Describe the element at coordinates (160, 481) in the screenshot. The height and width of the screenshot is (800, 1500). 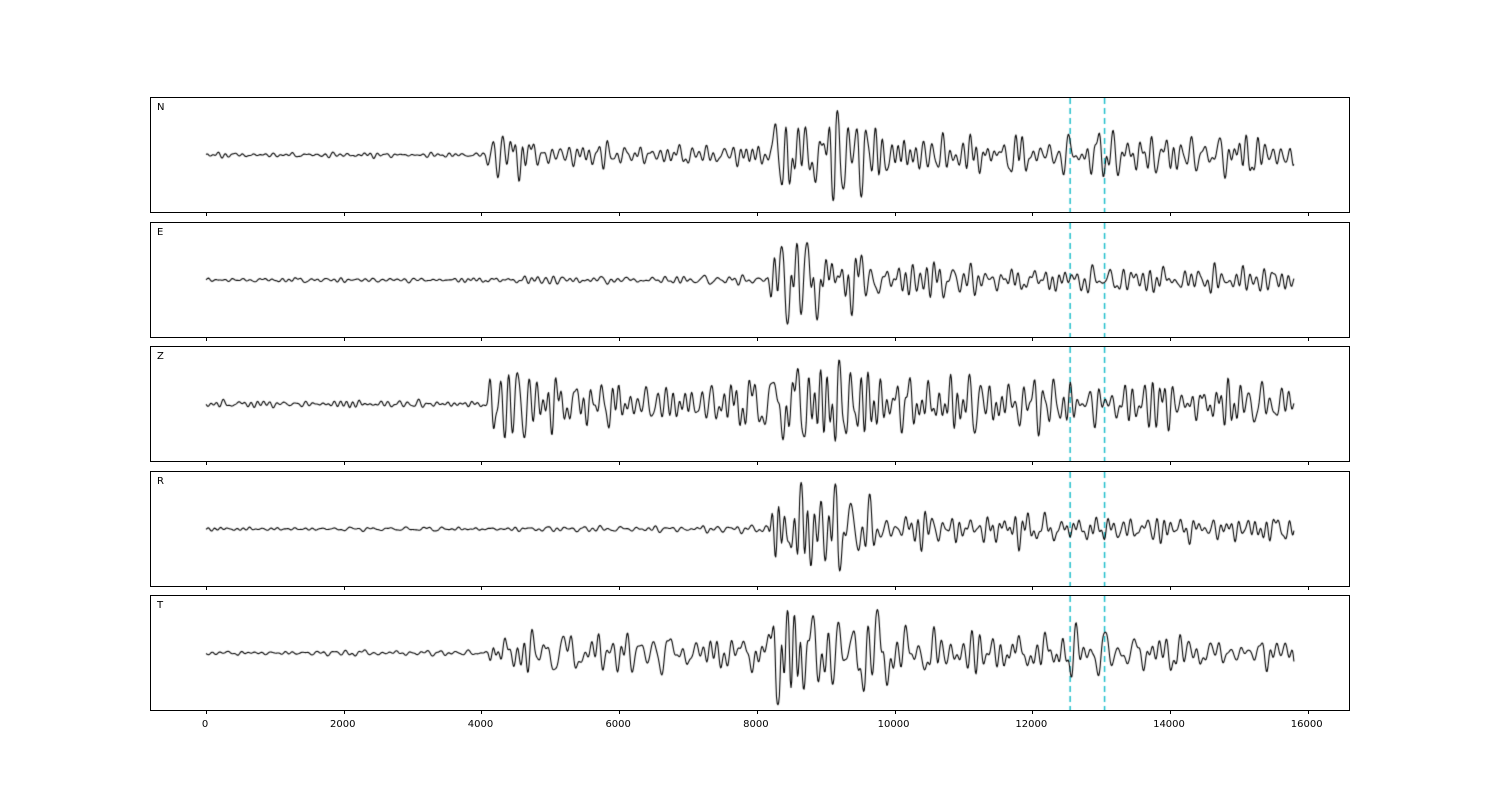
I see `trace-label: R` at that location.